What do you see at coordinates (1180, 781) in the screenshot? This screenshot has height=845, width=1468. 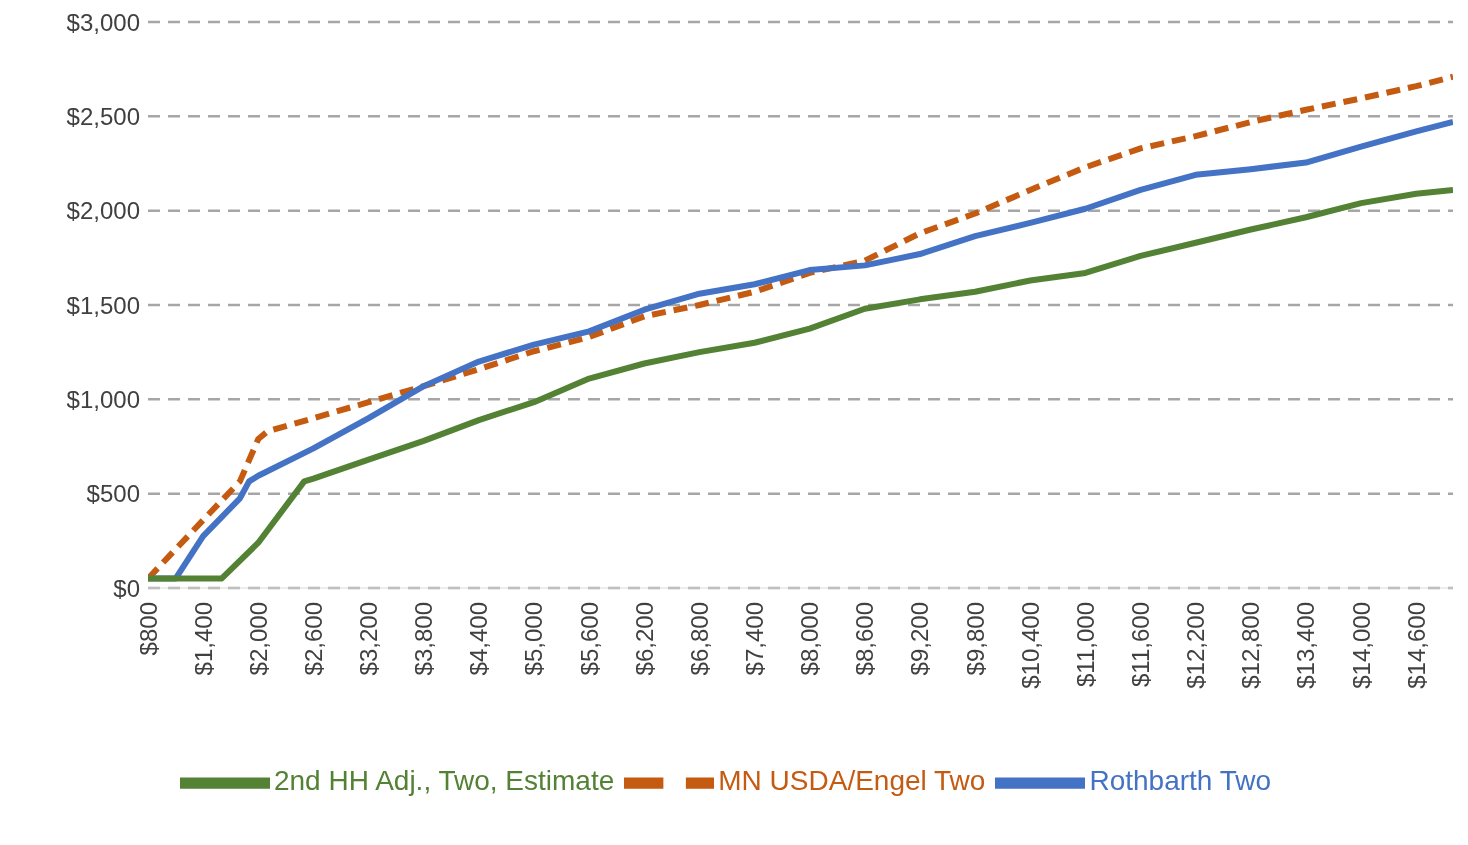 I see `legend-label: Rothbarth Two` at bounding box center [1180, 781].